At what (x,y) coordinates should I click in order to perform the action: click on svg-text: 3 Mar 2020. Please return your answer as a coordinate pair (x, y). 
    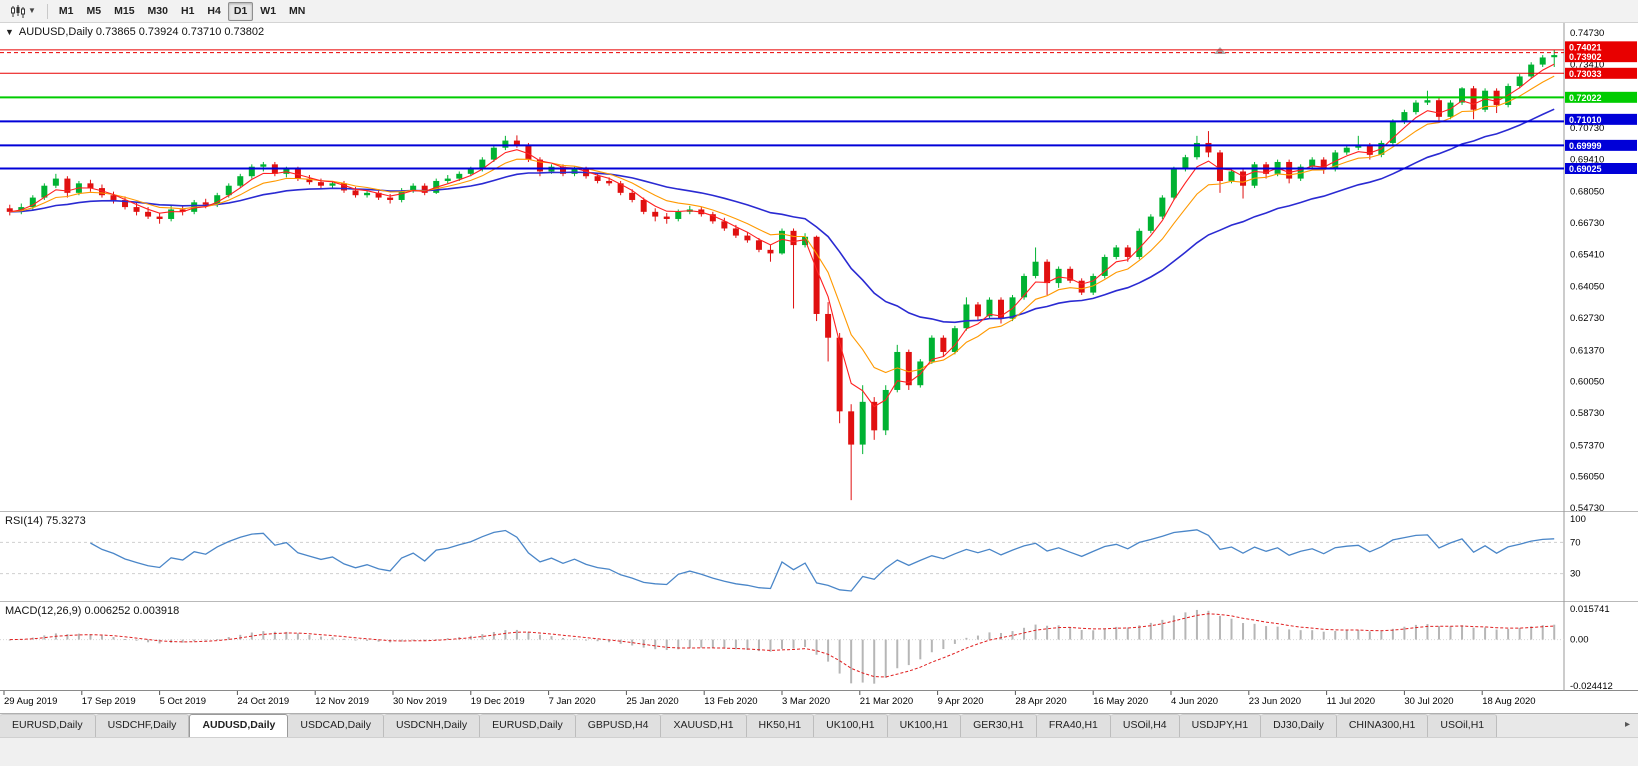
    Looking at the image, I should click on (806, 701).